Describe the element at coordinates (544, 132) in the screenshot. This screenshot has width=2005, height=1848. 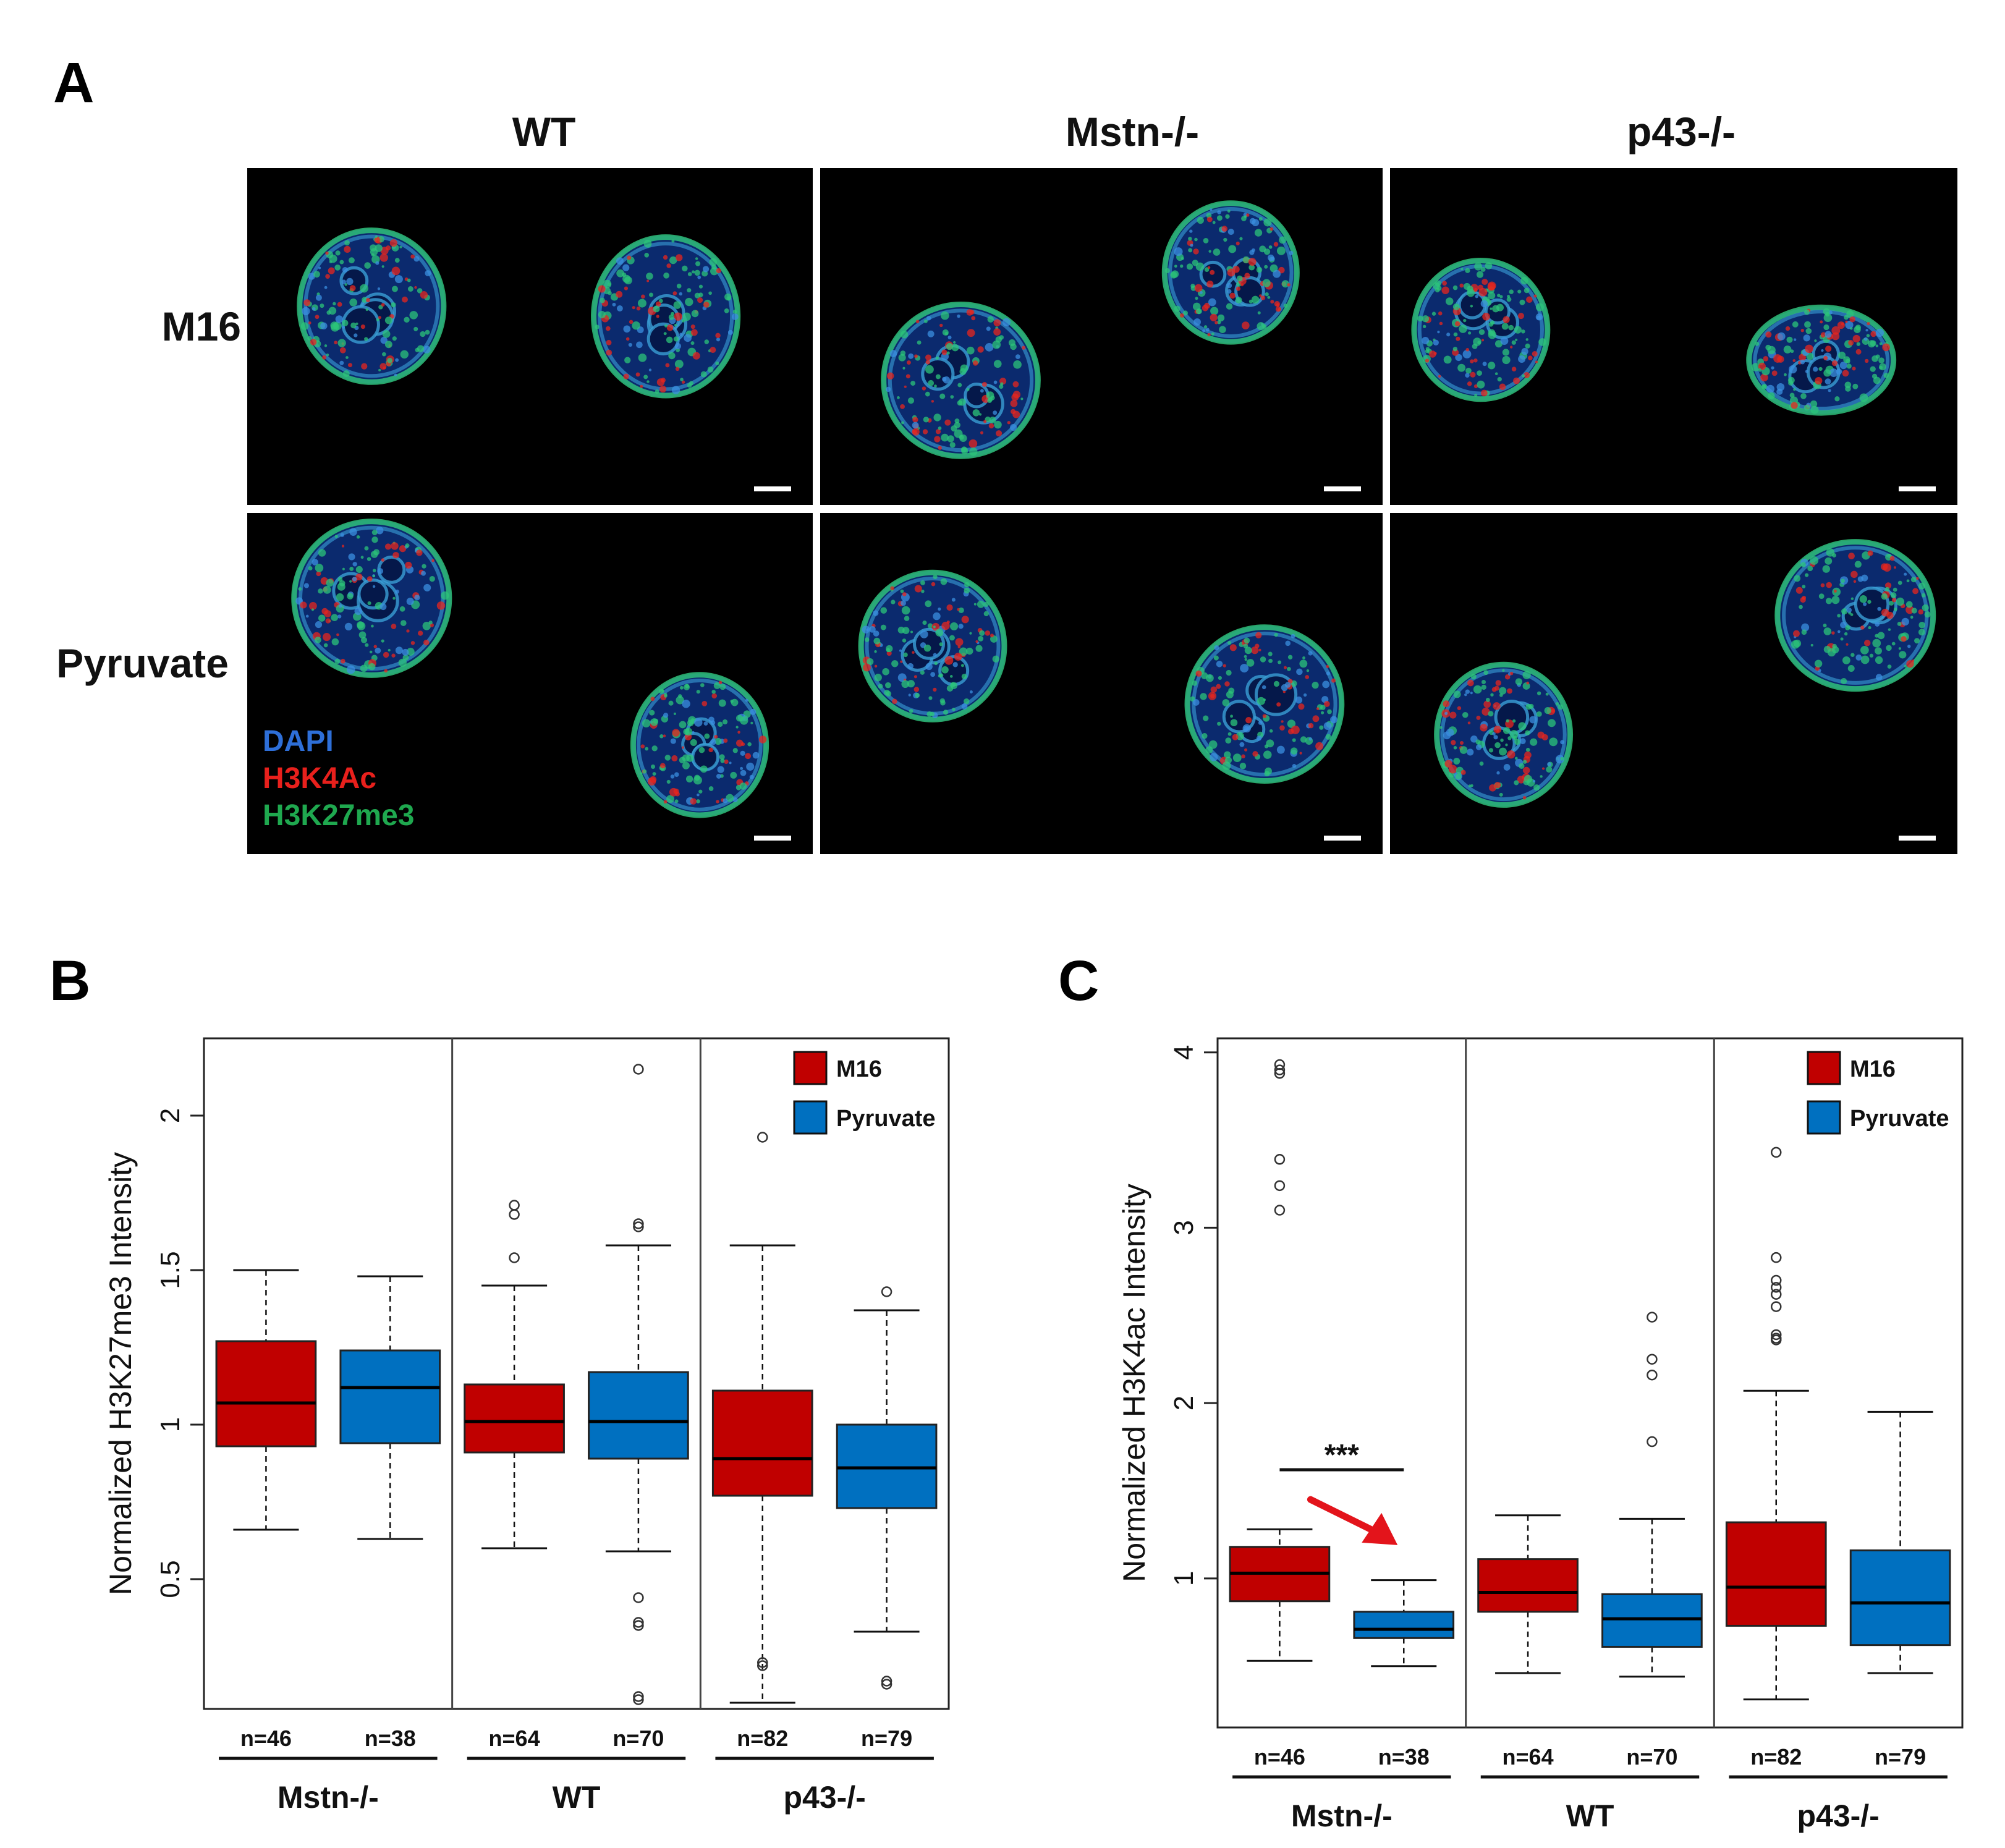
I see `column-header-wt: WT` at that location.